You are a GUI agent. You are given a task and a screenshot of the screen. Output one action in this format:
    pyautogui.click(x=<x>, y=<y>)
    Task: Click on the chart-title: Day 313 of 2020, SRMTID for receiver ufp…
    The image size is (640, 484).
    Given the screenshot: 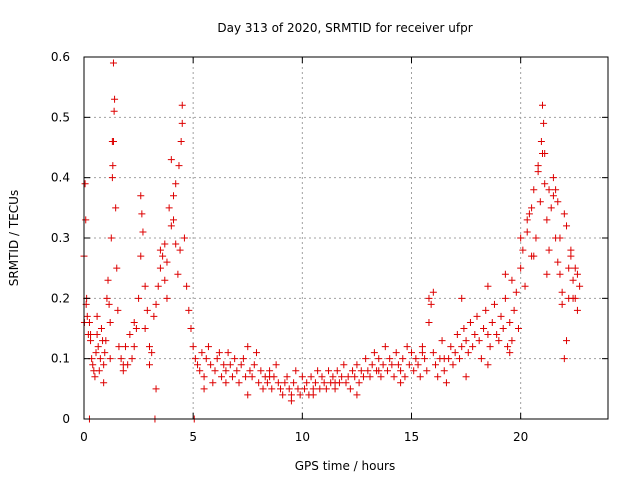 What is the action you would take?
    pyautogui.click(x=344, y=28)
    